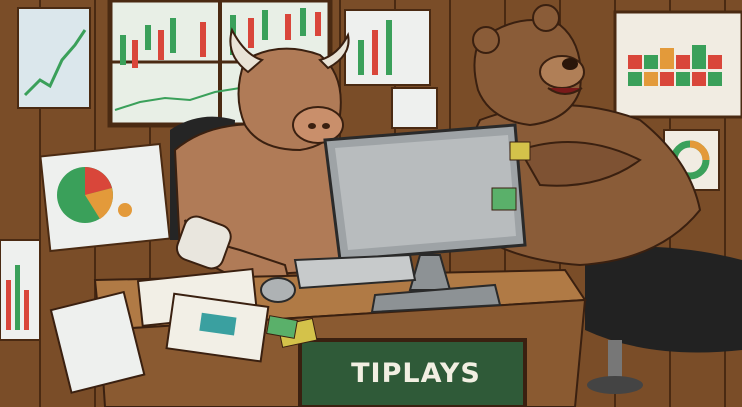  I want to click on heatmap-poster, so click(677, 64).